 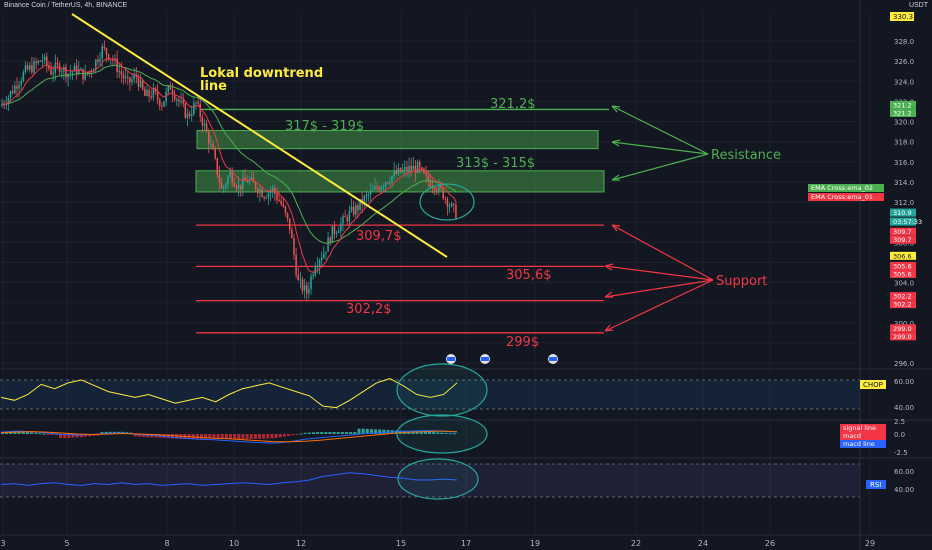 I want to click on price-label-4: 309.7, so click(x=902, y=232).